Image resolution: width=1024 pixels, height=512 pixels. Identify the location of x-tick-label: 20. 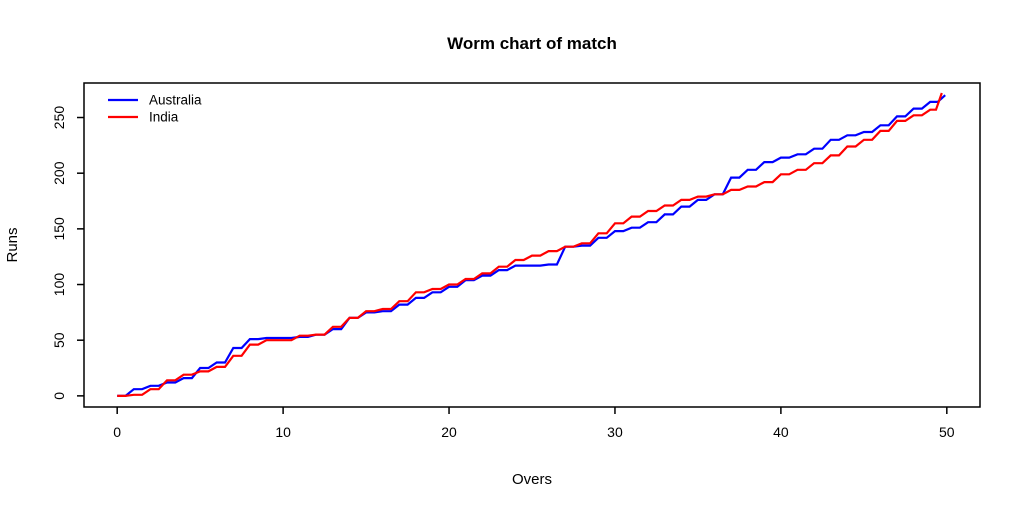
(449, 432).